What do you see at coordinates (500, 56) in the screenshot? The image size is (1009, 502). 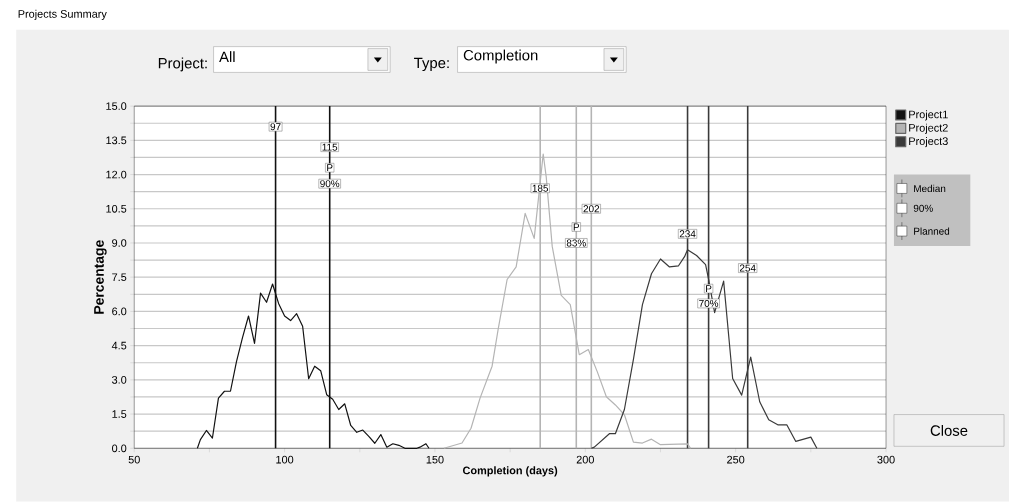 I see `text: Completion` at bounding box center [500, 56].